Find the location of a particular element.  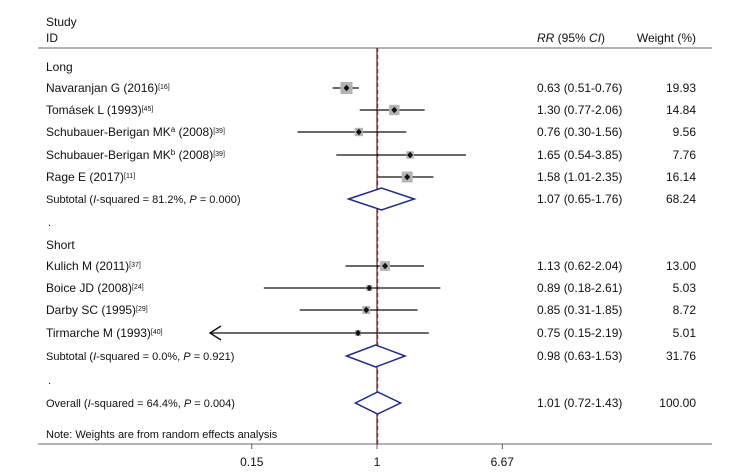

subtotal-long-weight-value: 68.24 is located at coordinates (681, 199).